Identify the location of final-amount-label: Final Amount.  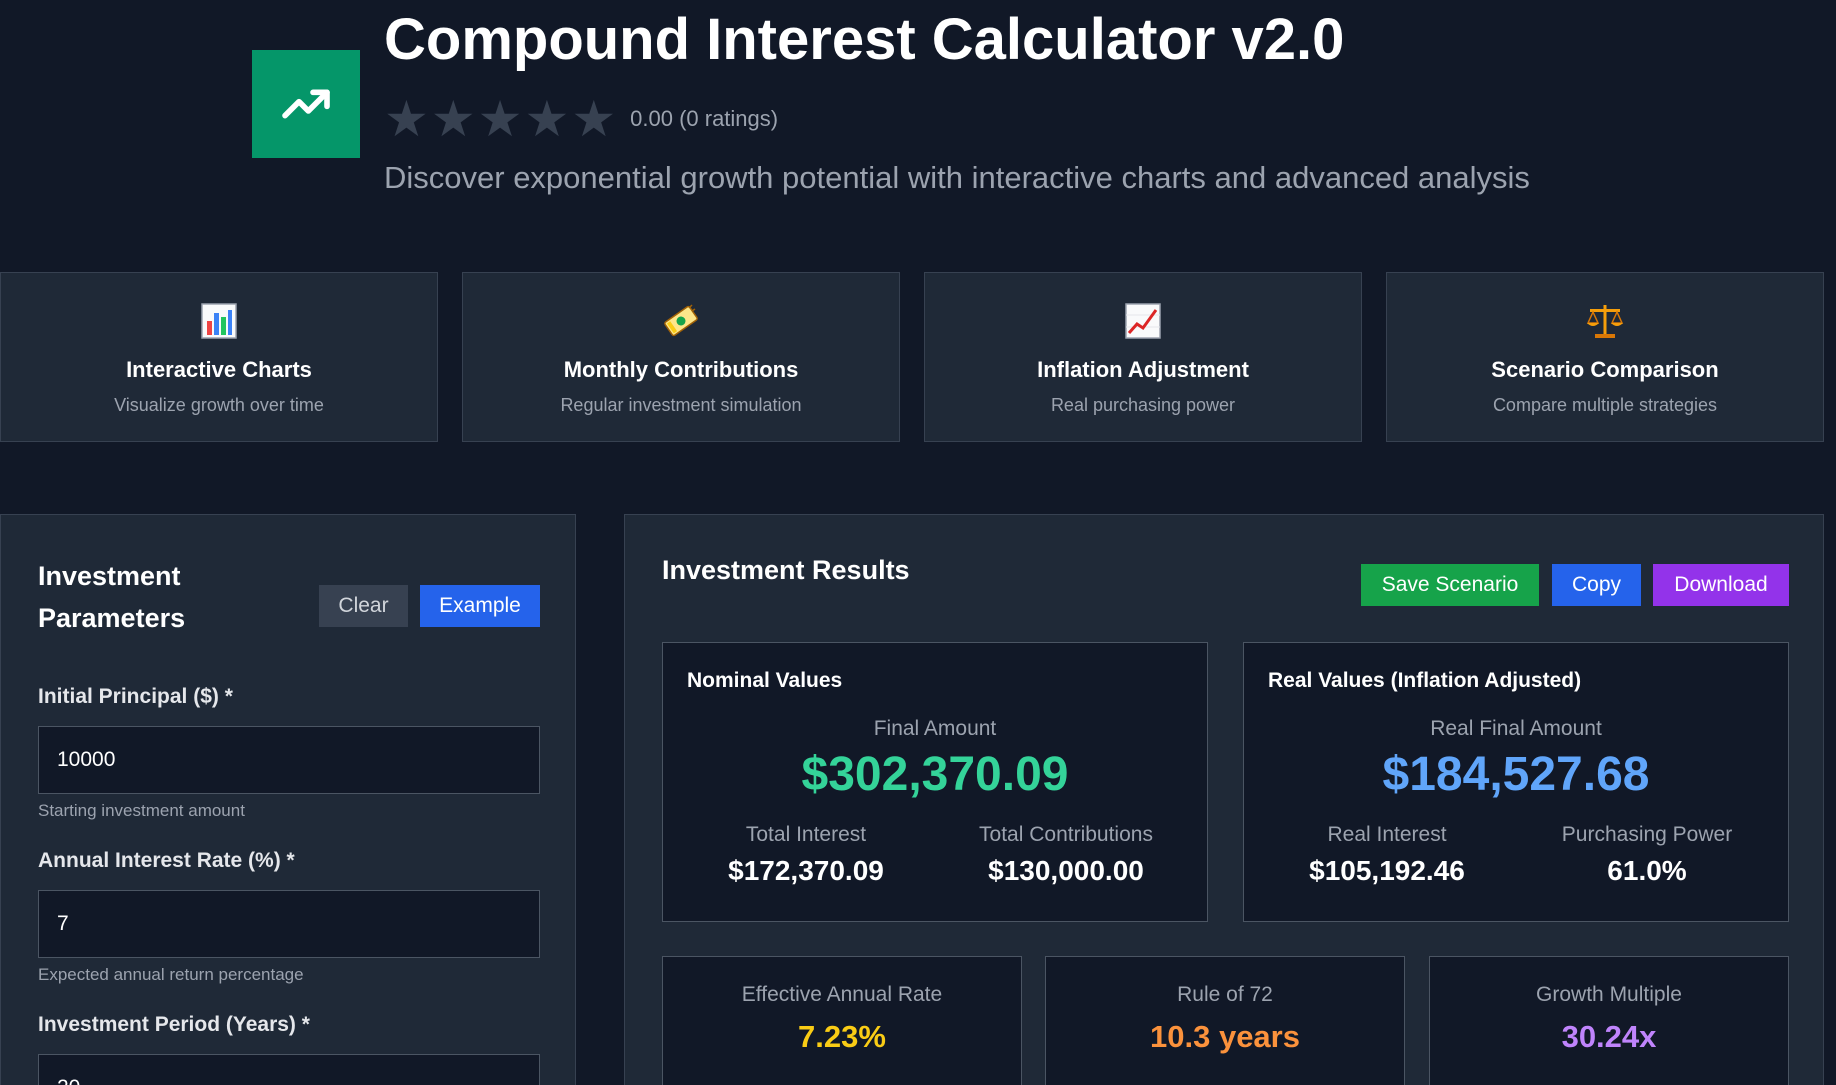
(935, 728).